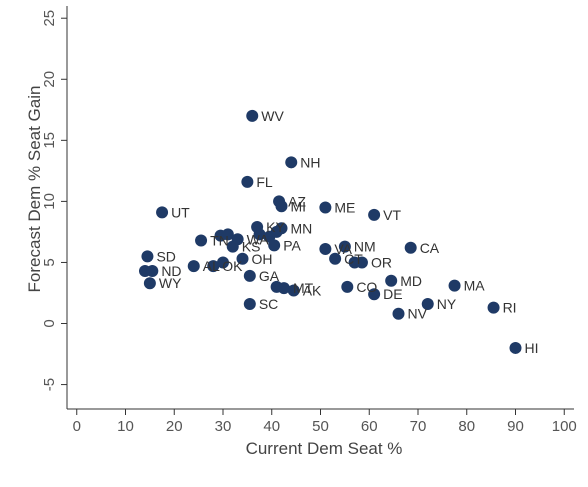 Image resolution: width=588 pixels, height=487 pixels. What do you see at coordinates (347, 286) in the screenshot?
I see `data-point-co` at bounding box center [347, 286].